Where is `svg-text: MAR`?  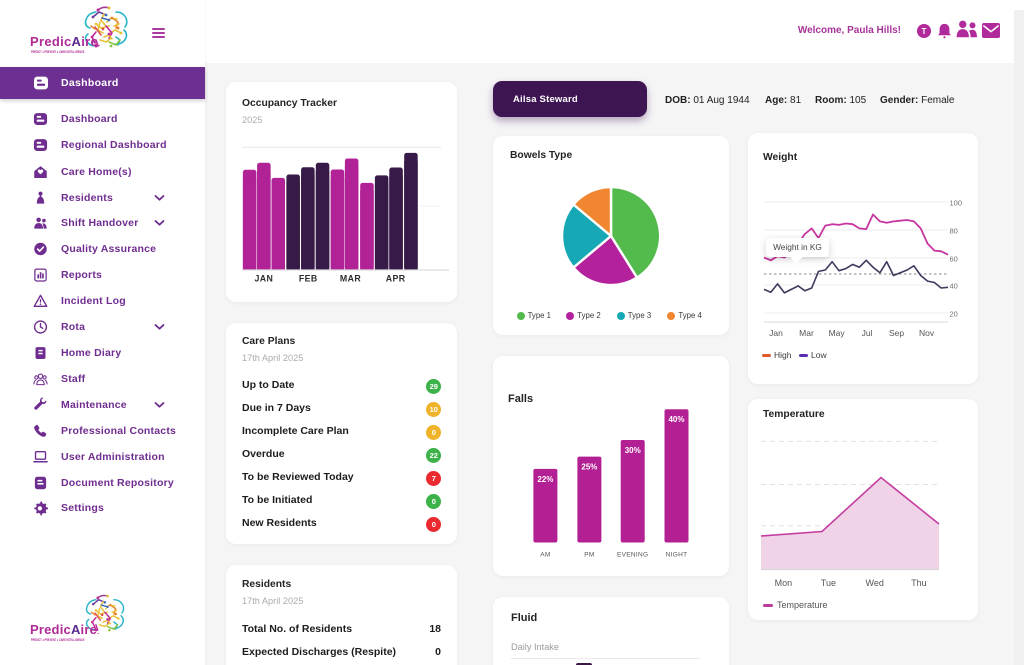
svg-text: MAR is located at coordinates (350, 279).